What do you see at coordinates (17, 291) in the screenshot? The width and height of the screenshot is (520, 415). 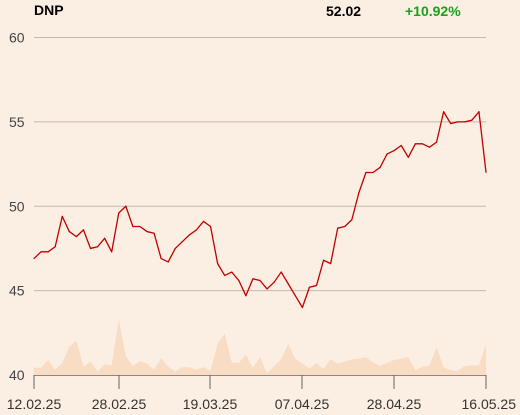 I see `y-tick-label: 45` at bounding box center [17, 291].